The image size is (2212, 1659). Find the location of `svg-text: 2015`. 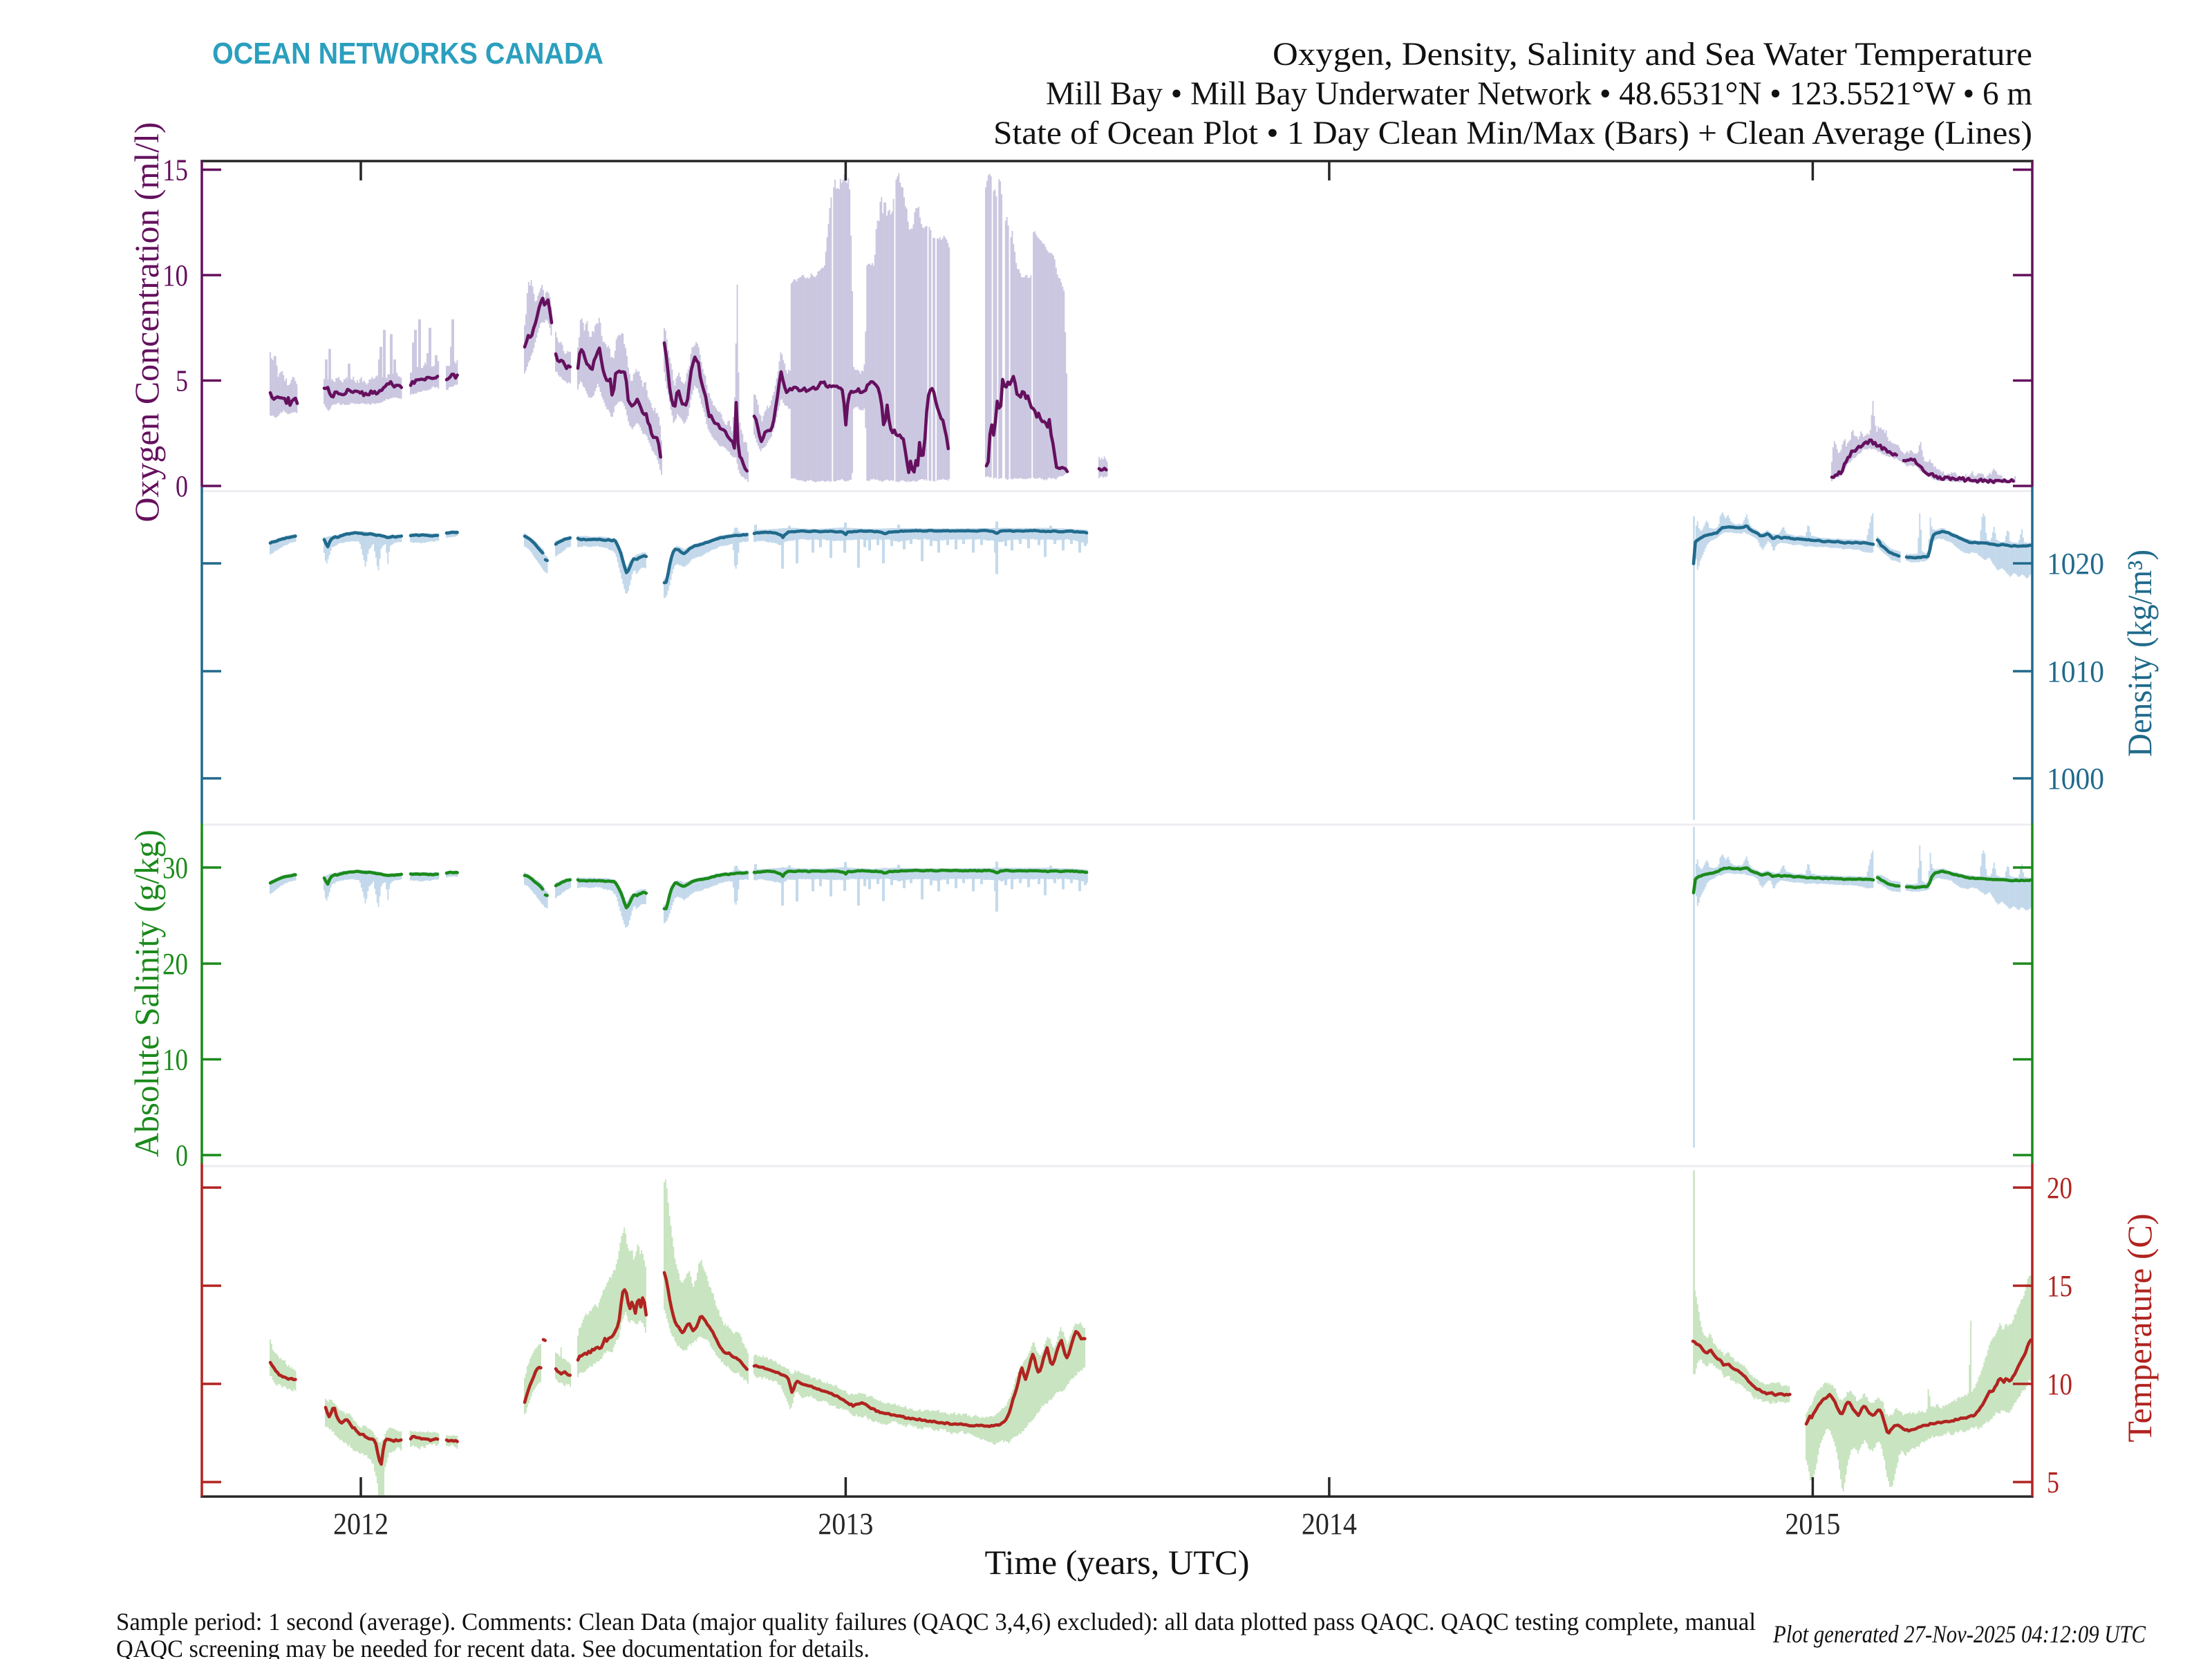

svg-text: 2015 is located at coordinates (1812, 1524).